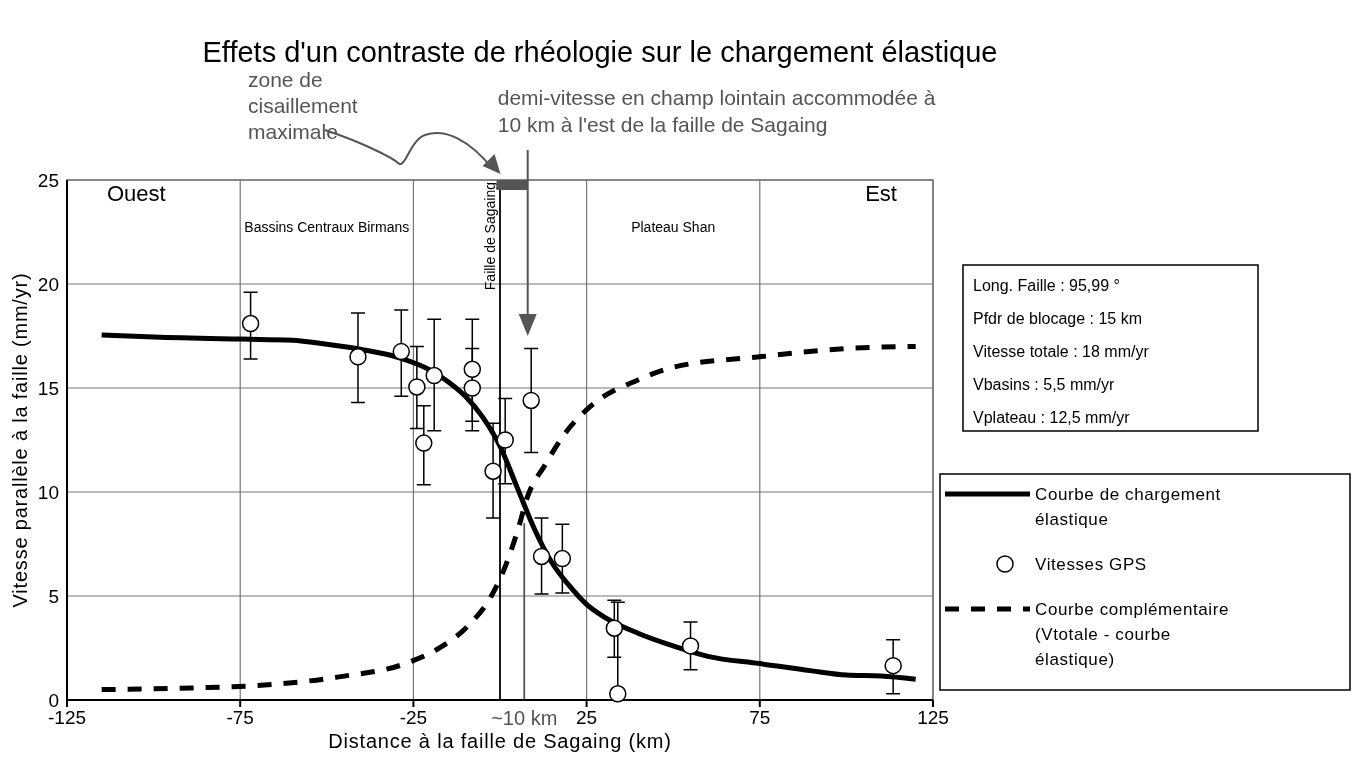 The width and height of the screenshot is (1358, 778). Describe the element at coordinates (1128, 507) in the screenshot. I see `legend-label: Courbe de chargement élastique` at that location.